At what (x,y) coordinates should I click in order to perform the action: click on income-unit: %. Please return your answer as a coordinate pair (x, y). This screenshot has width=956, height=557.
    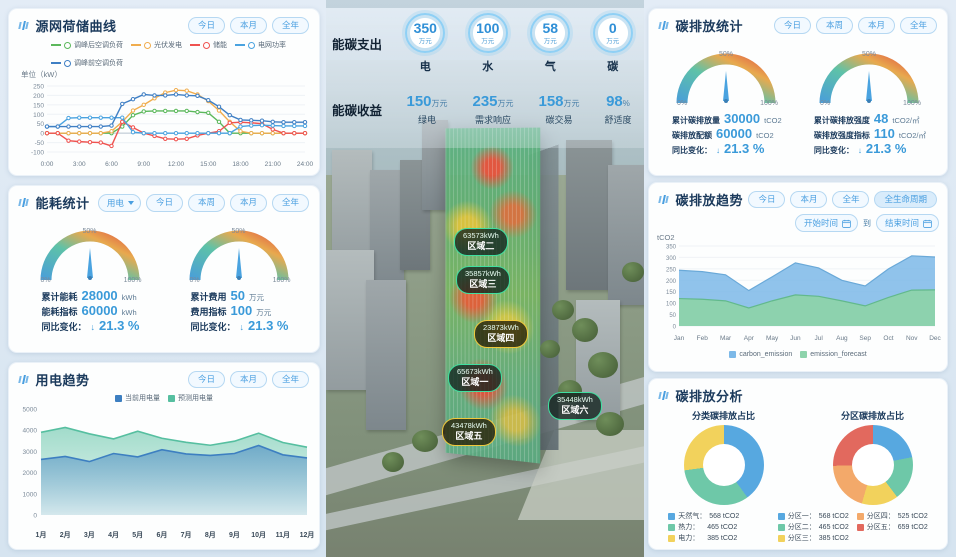
    Looking at the image, I should click on (626, 103).